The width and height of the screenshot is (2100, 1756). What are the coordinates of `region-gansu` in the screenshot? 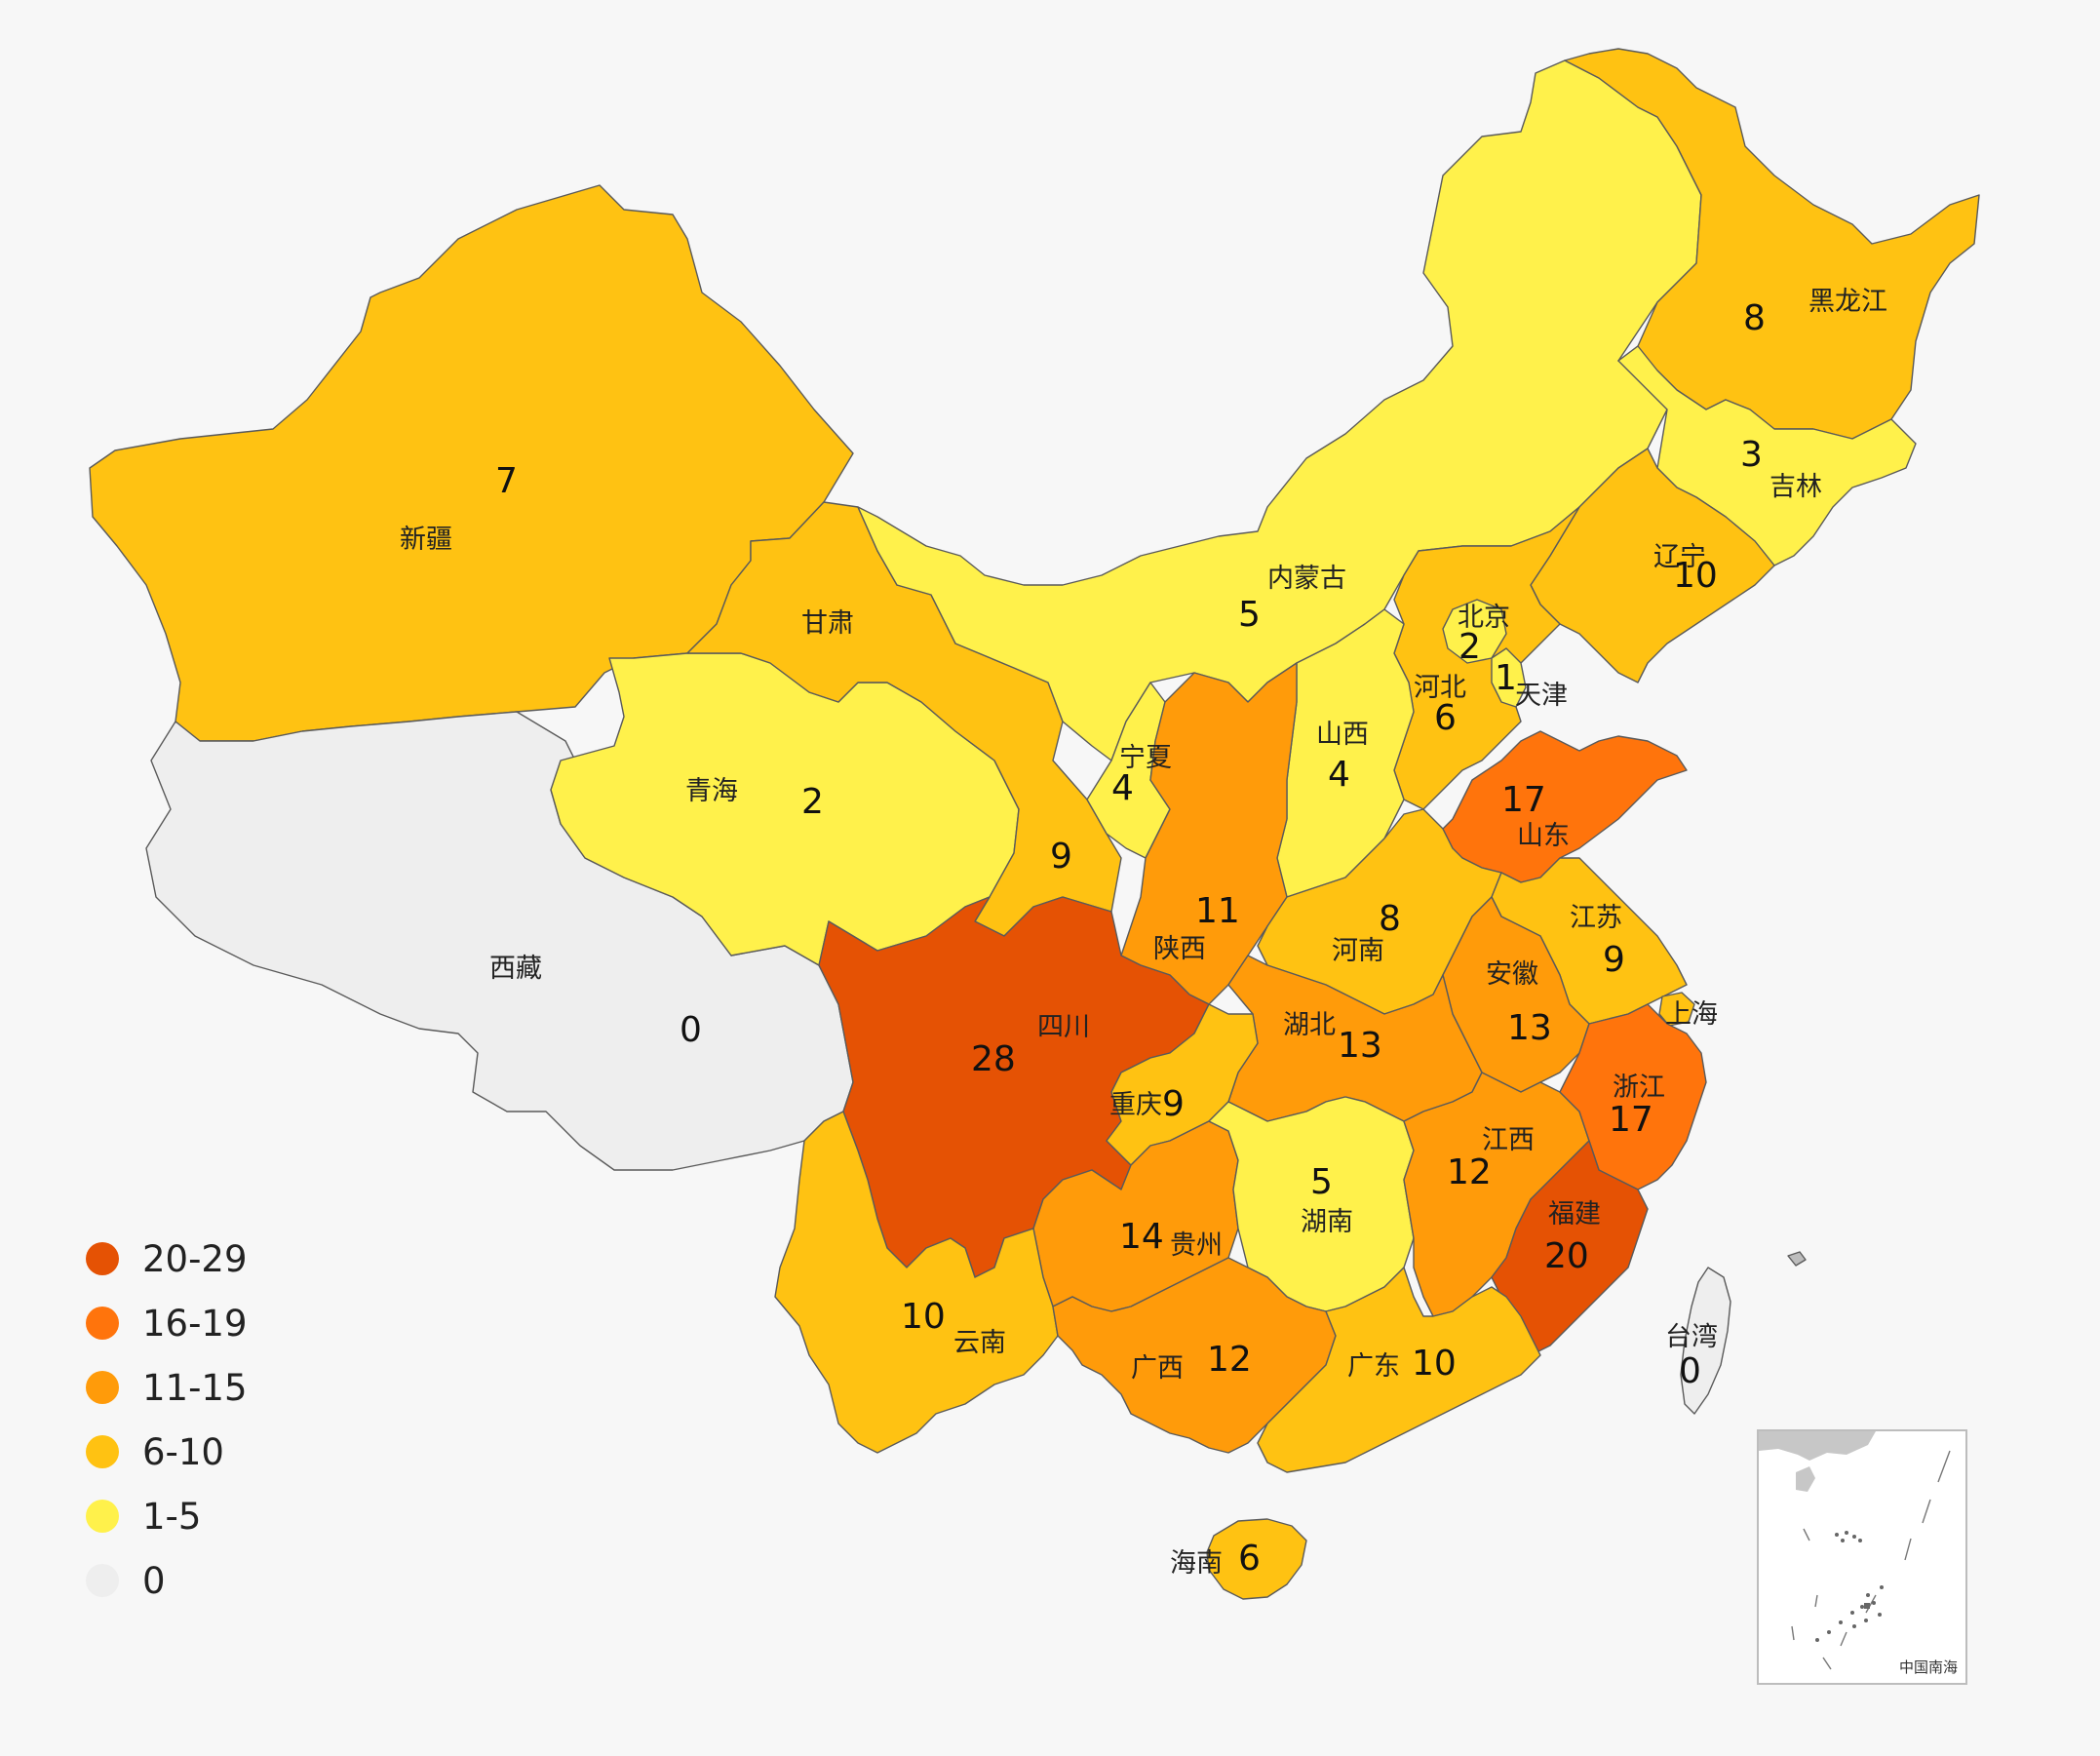 It's located at (904, 719).